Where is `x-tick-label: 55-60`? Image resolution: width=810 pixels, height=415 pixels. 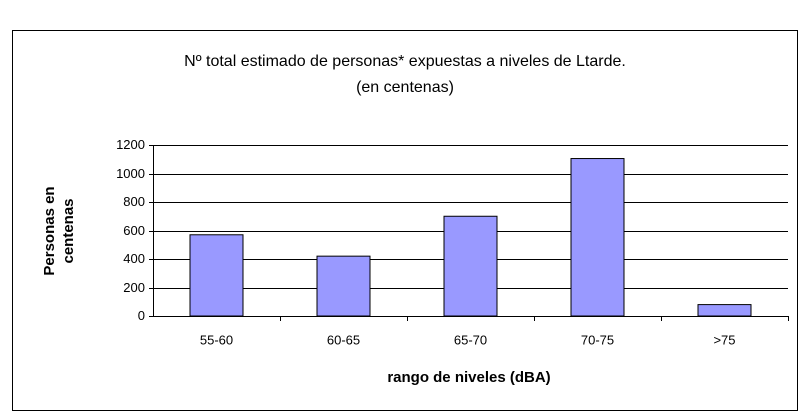 x-tick-label: 55-60 is located at coordinates (216, 339).